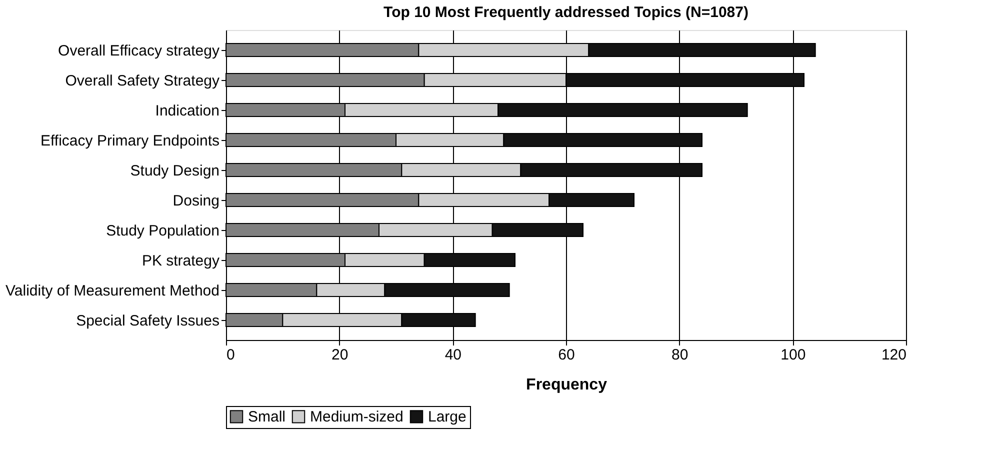 Image resolution: width=985 pixels, height=471 pixels. Describe the element at coordinates (357, 417) in the screenshot. I see `legend-label: Medium-sized` at that location.